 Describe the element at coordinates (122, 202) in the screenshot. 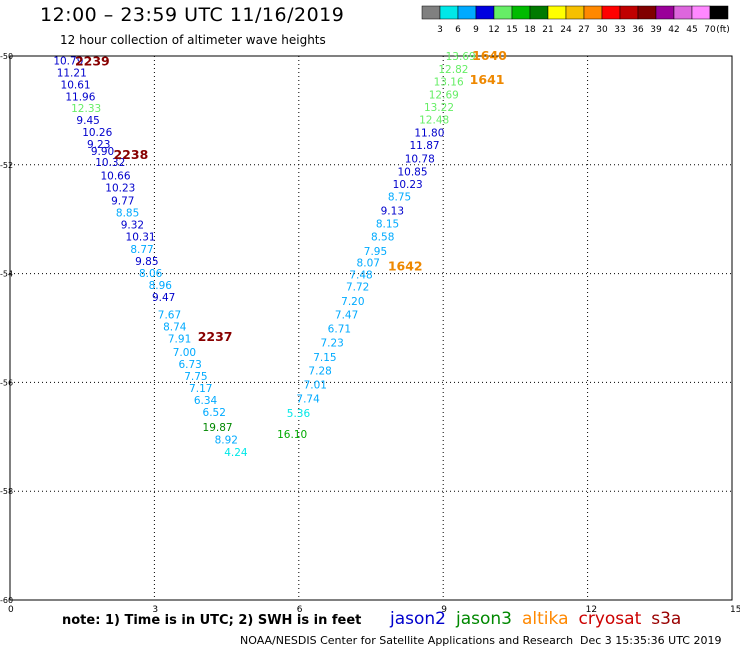

I see `wave-height-value: 9.77` at that location.